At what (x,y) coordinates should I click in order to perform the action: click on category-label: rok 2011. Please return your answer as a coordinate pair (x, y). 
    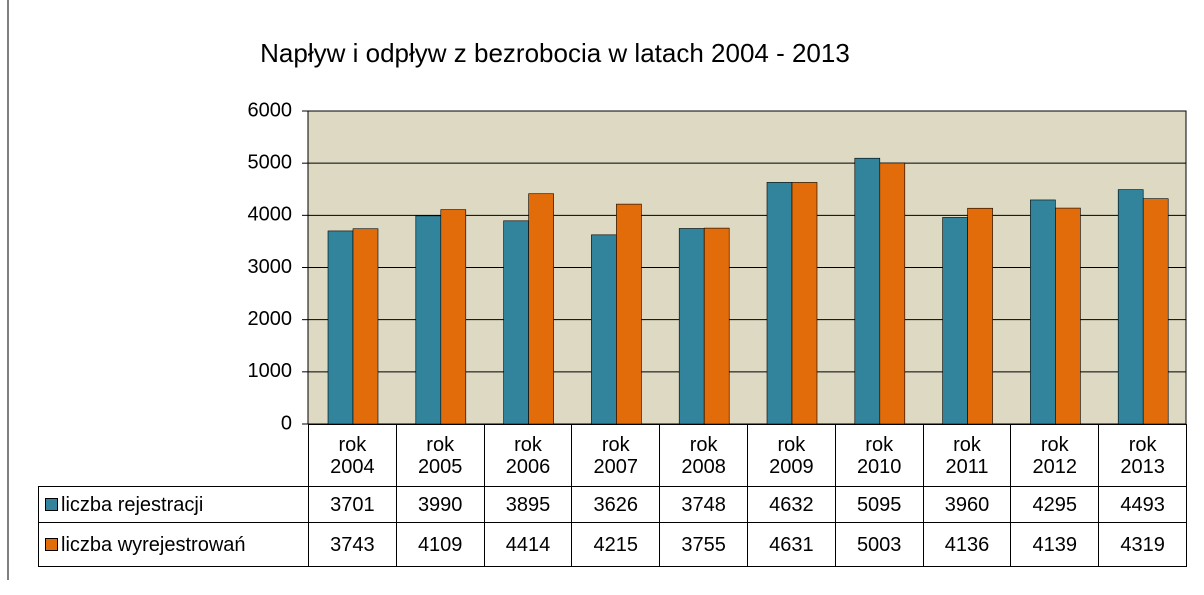
    Looking at the image, I should click on (967, 455).